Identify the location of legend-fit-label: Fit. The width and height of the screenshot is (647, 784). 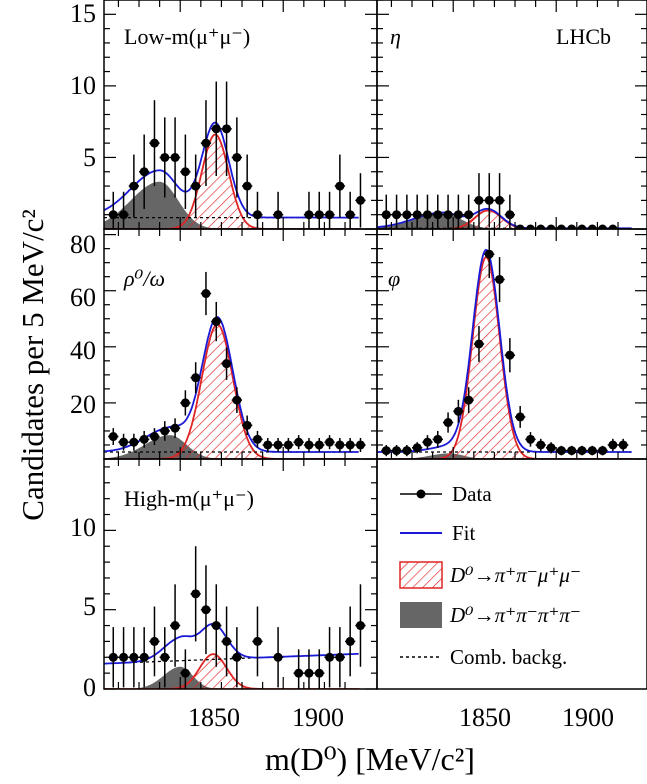
(464, 533).